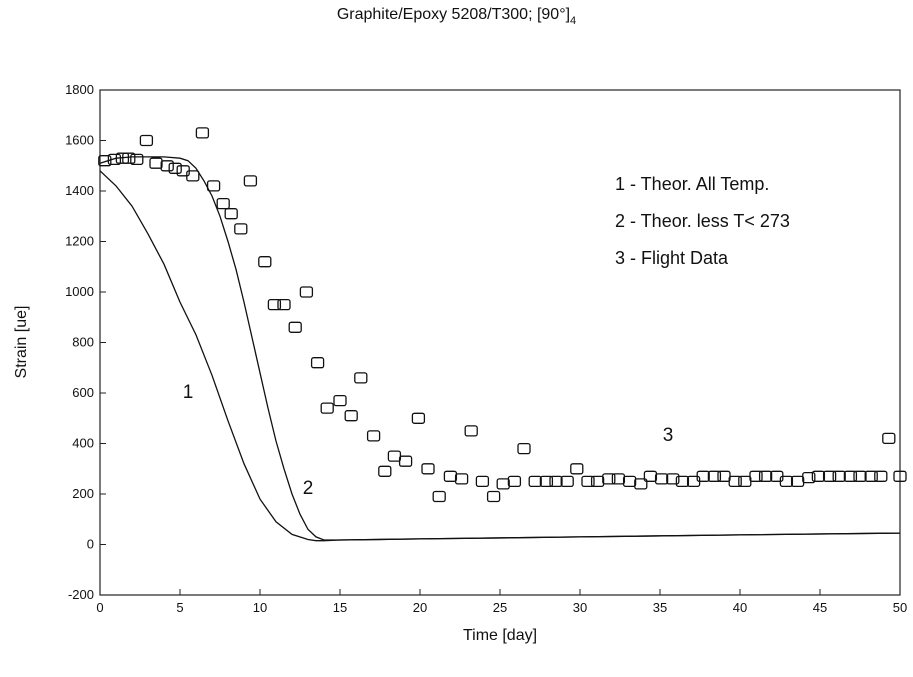  I want to click on x-tick-label: 5, so click(179, 607).